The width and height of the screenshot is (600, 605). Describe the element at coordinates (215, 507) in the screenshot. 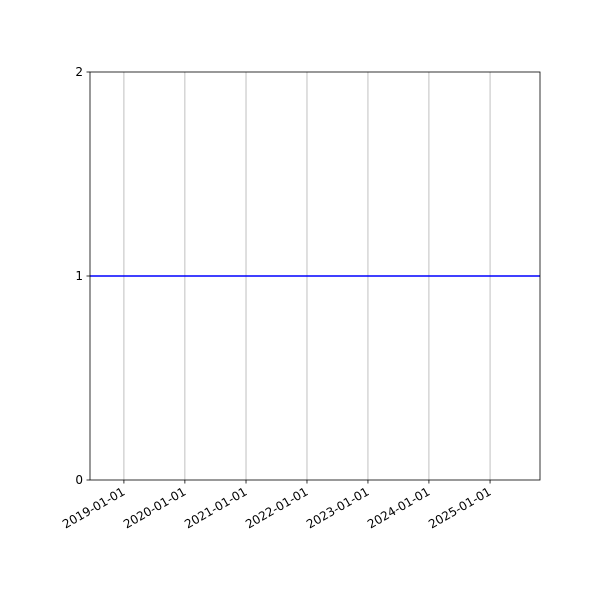

I see `x-tick-label: 2021-01-01` at that location.